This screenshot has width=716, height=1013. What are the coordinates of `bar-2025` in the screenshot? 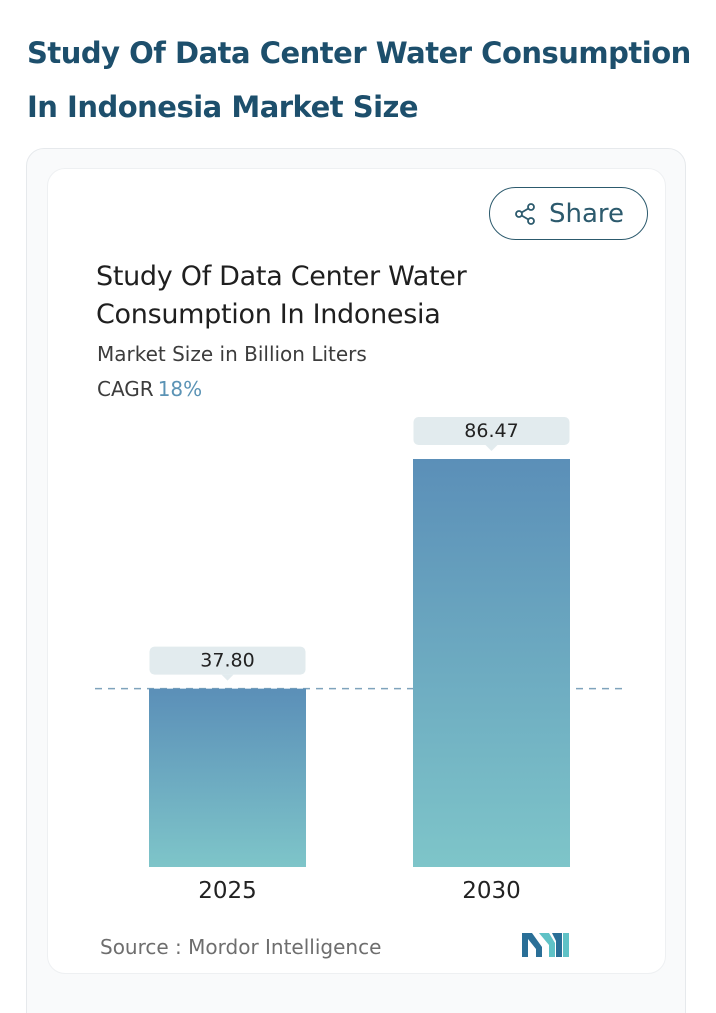 It's located at (227, 777).